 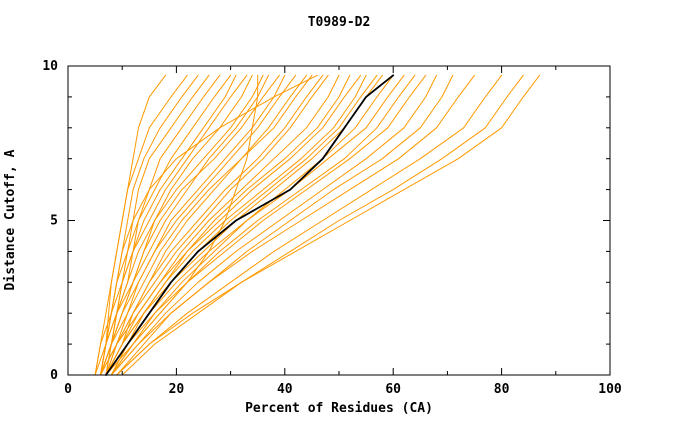 I want to click on x-tick-label: 80, so click(x=502, y=389).